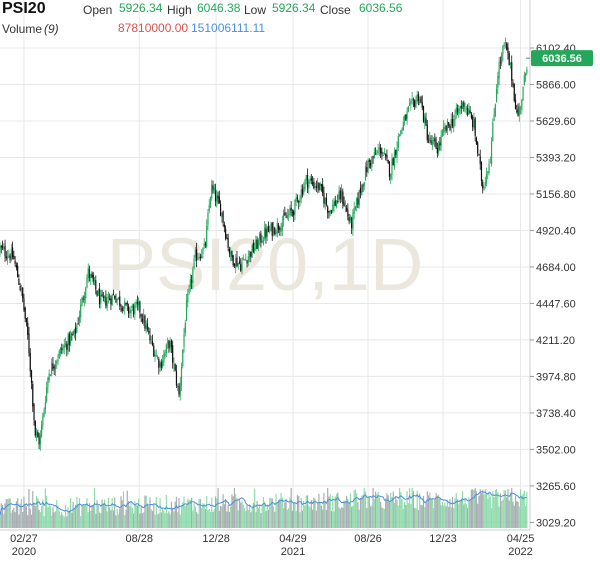 The height and width of the screenshot is (563, 600). Describe the element at coordinates (556, 158) in the screenshot. I see `y-tick-label: 5393.20` at that location.